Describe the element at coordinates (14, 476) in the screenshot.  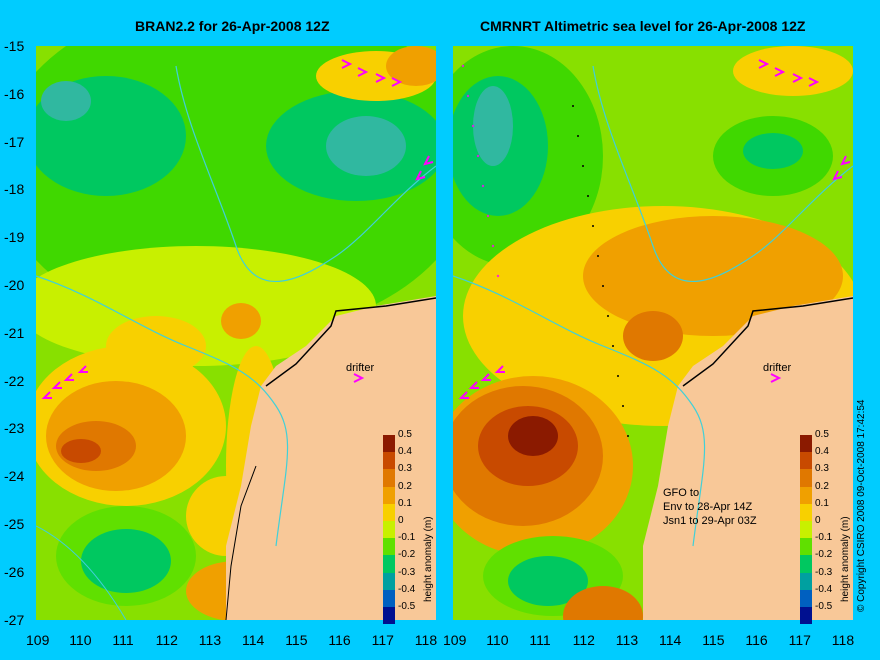
I see `y-tick-label: -24` at that location.